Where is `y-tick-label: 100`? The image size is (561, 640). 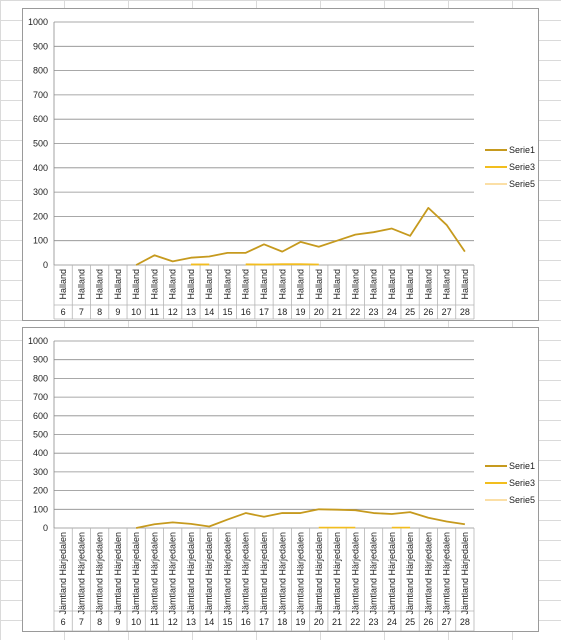
y-tick-label: 100 is located at coordinates (40, 241).